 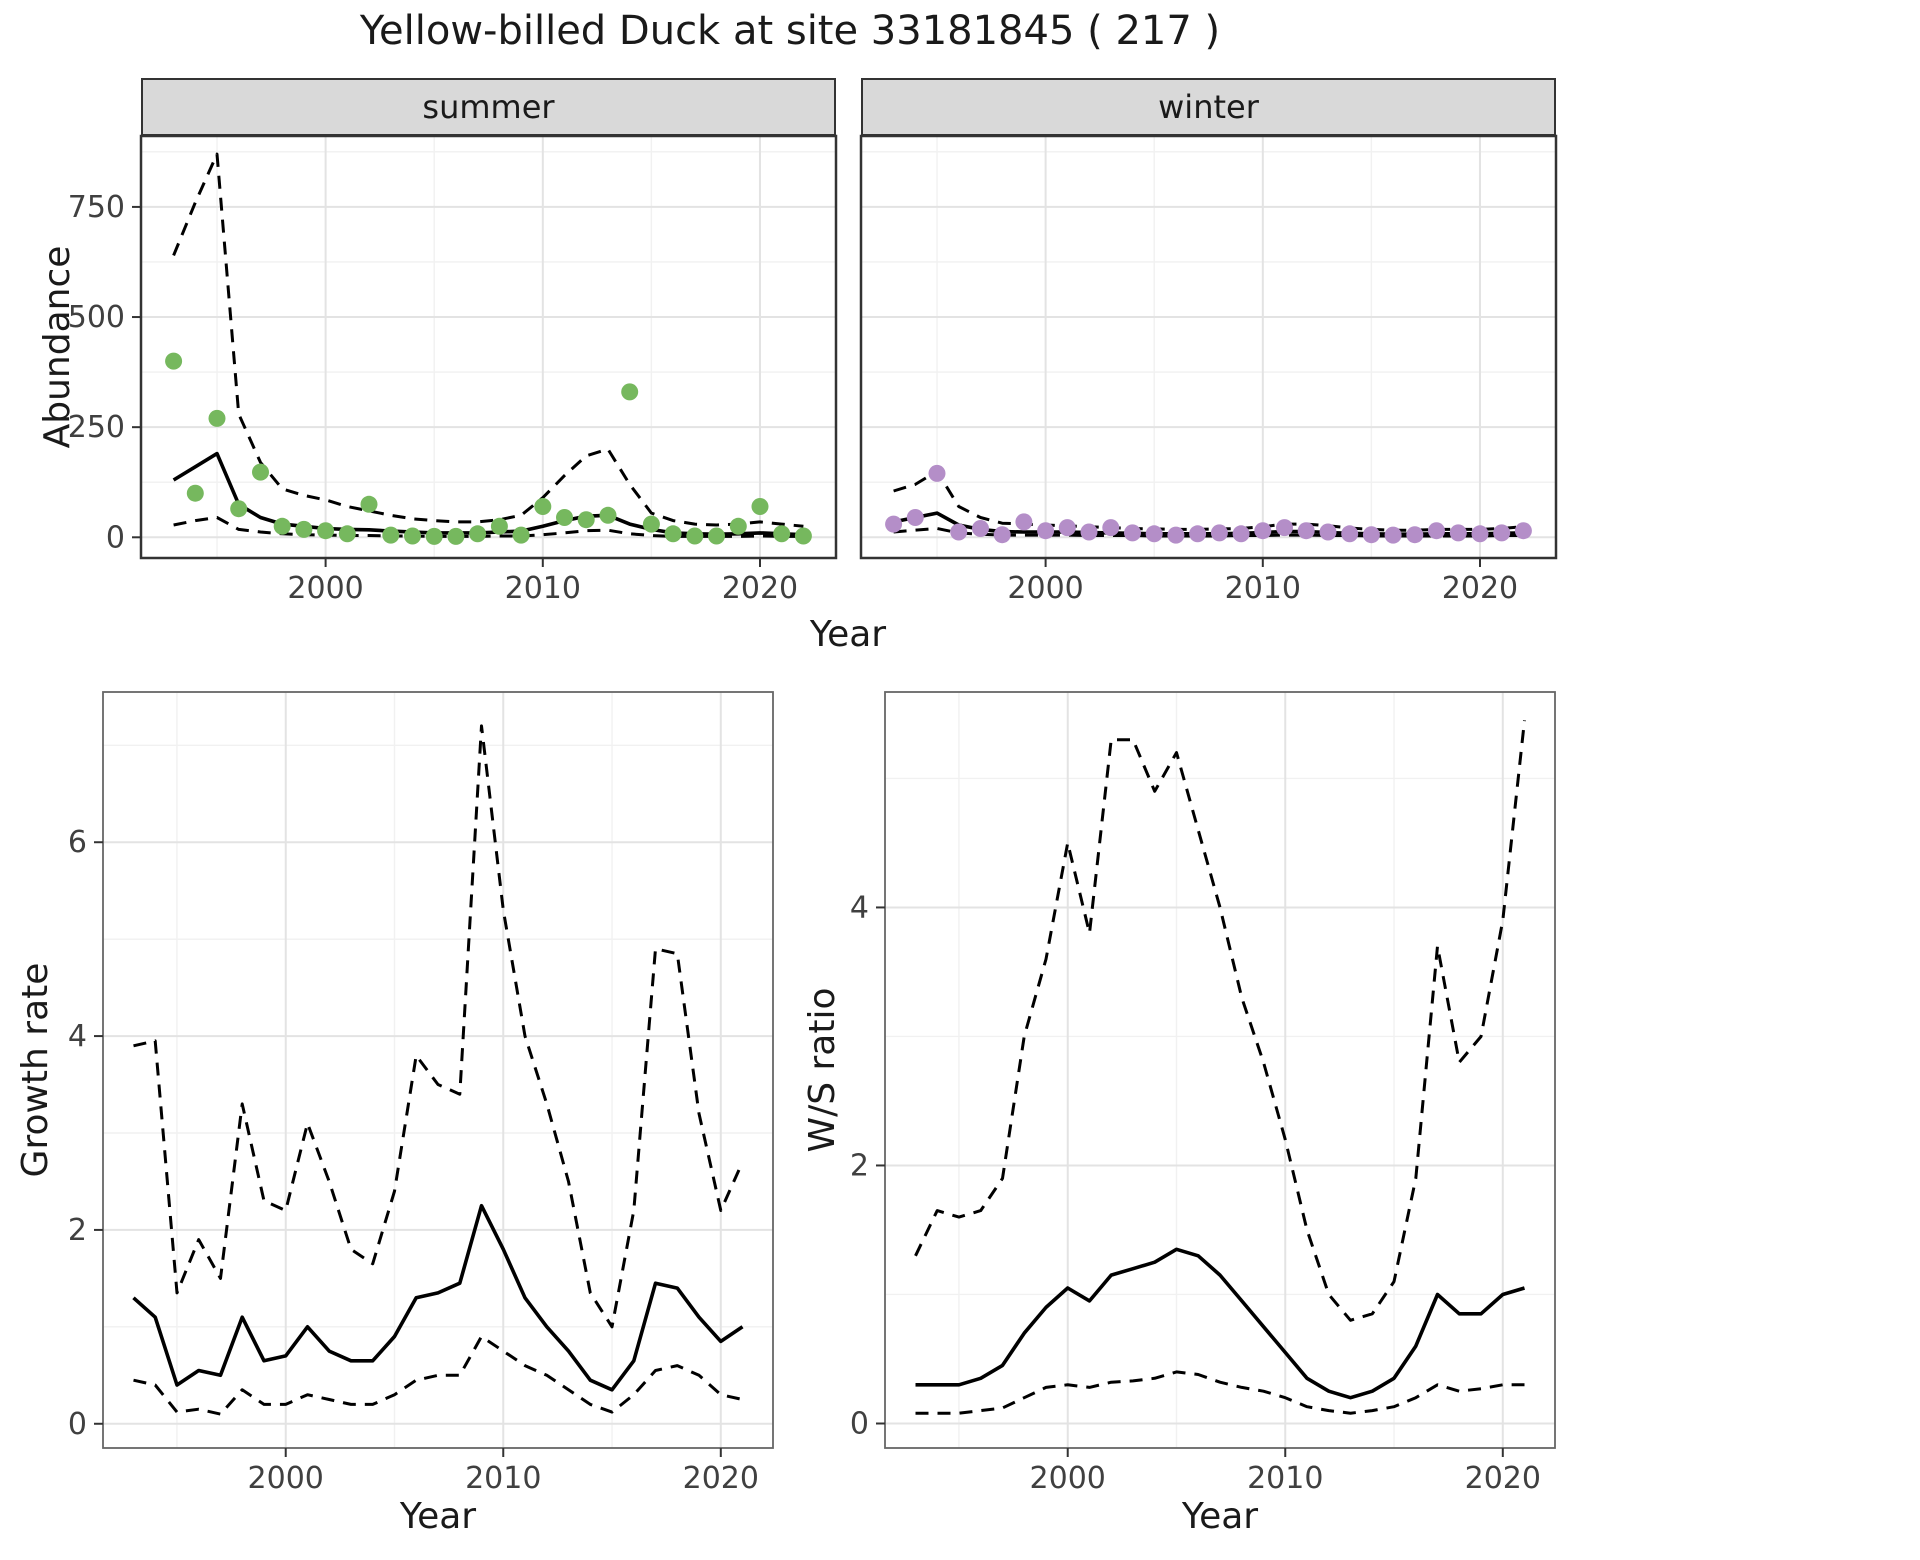 I want to click on growth-rate-axis-title: Growth rate, so click(x=35, y=1070).